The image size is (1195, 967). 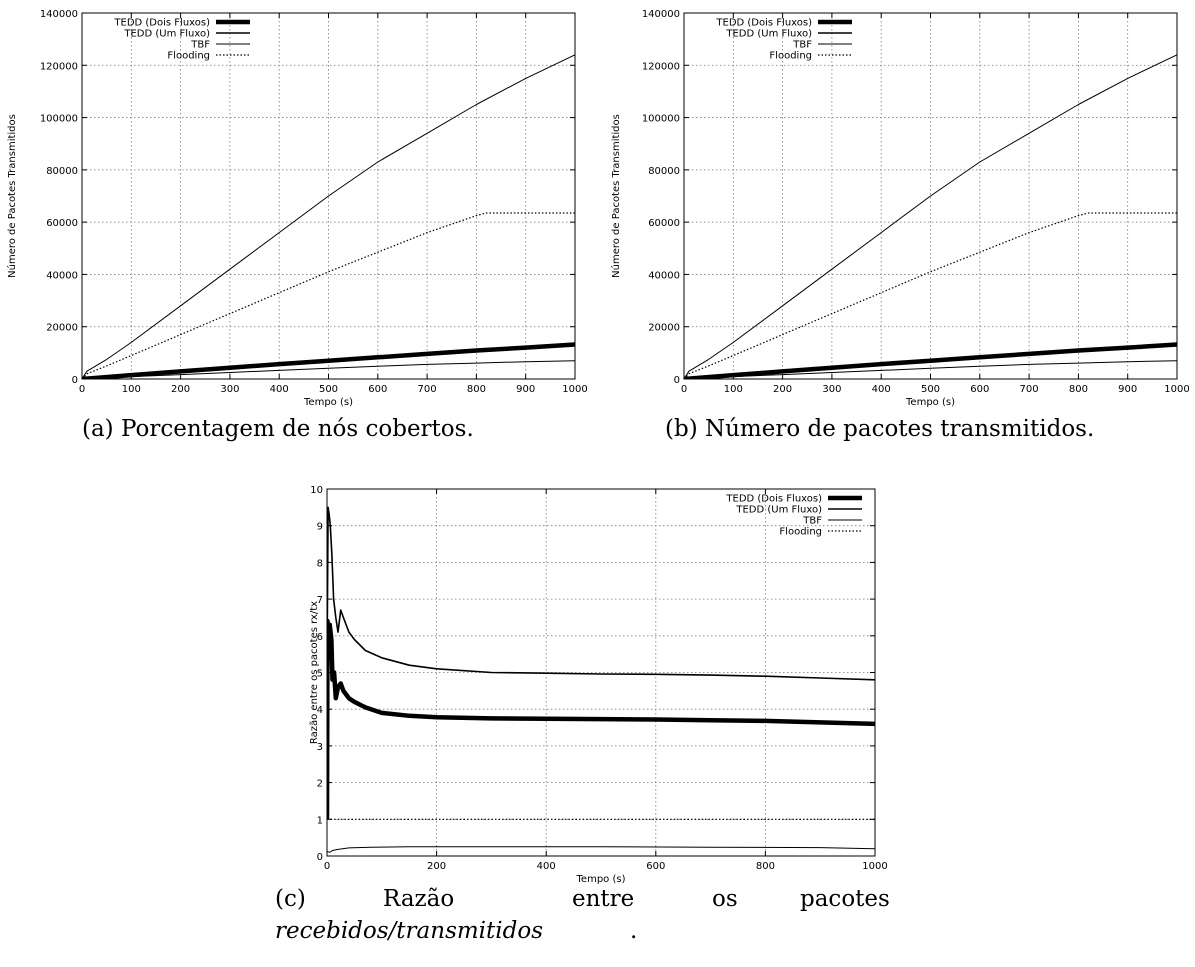 I want to click on caption-c-part3: entre, so click(x=603, y=899).